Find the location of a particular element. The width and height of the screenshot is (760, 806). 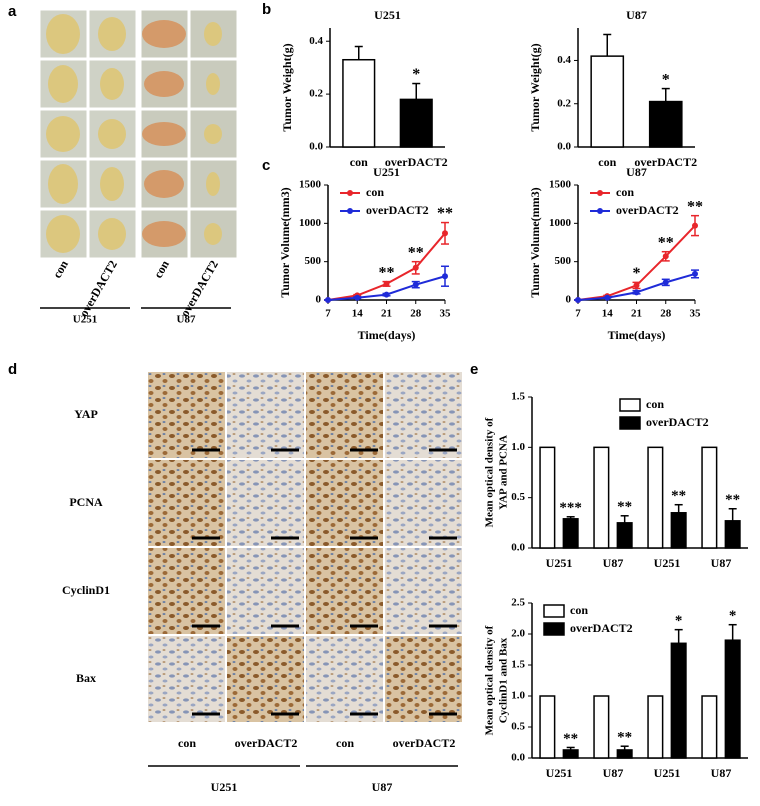

ihc-row-label: Bax is located at coordinates (86, 678).